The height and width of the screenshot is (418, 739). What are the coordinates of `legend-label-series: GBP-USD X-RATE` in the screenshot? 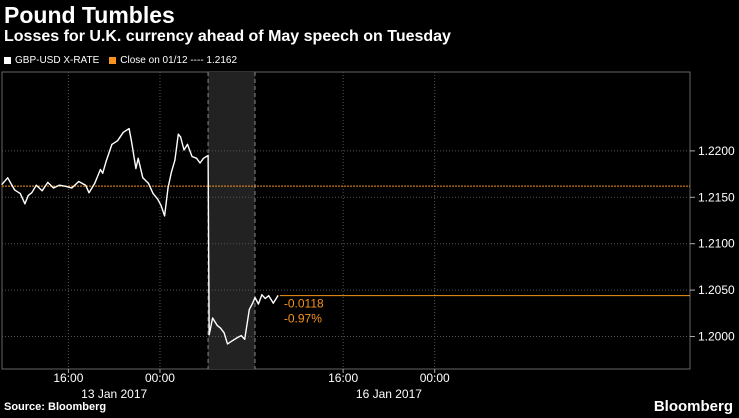 It's located at (57, 60).